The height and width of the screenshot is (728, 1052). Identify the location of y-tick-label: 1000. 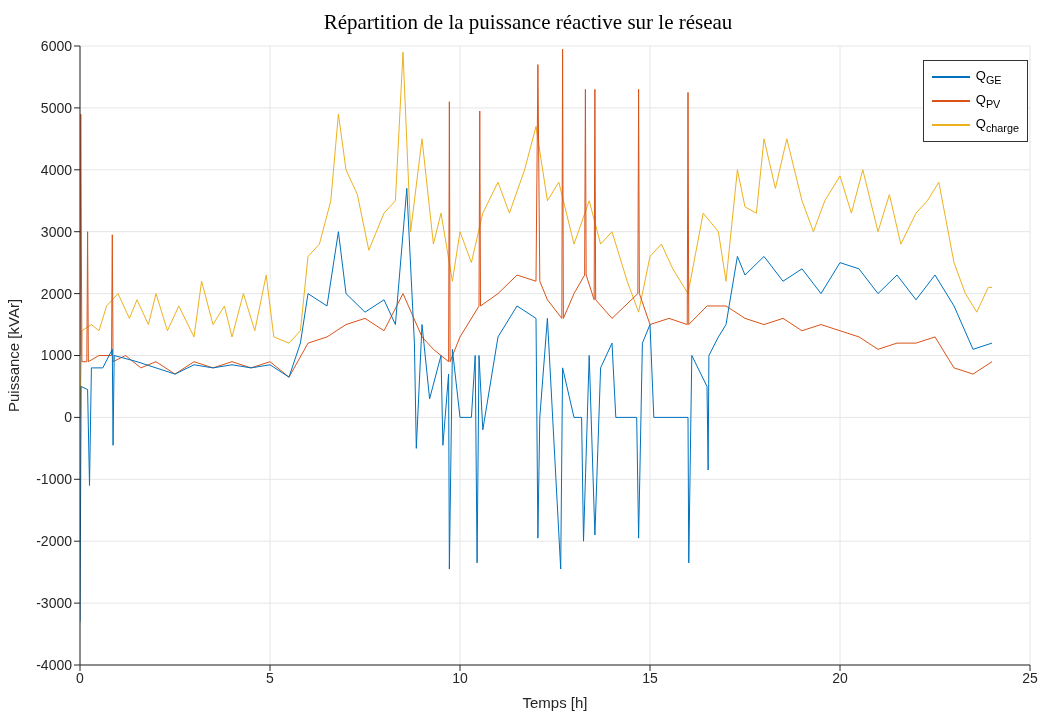
(56, 355).